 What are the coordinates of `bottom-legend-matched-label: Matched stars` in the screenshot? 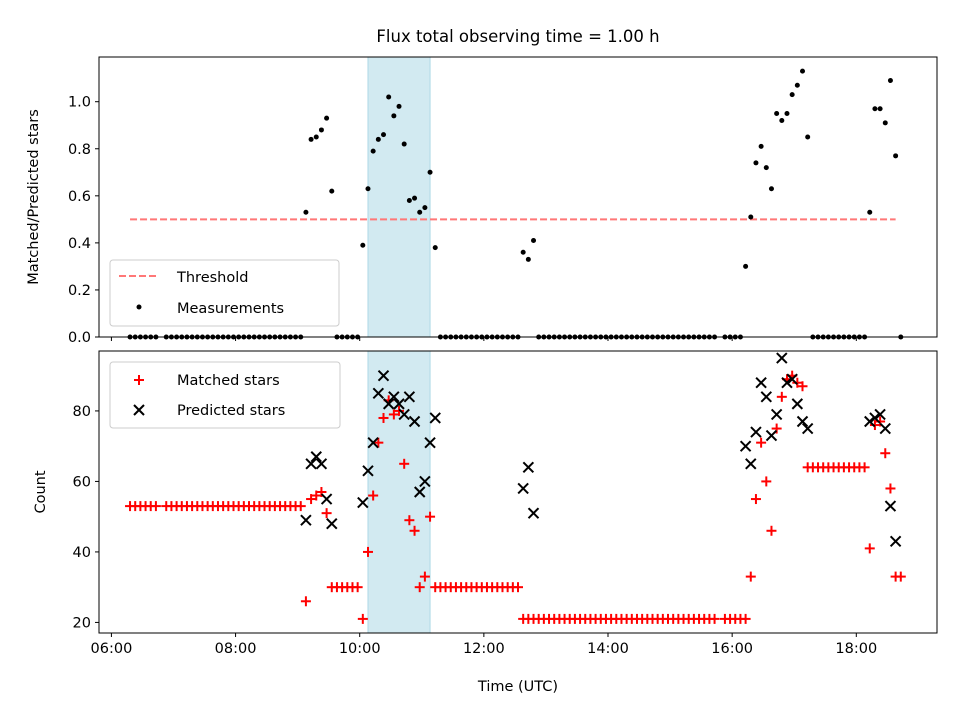 It's located at (228, 381).